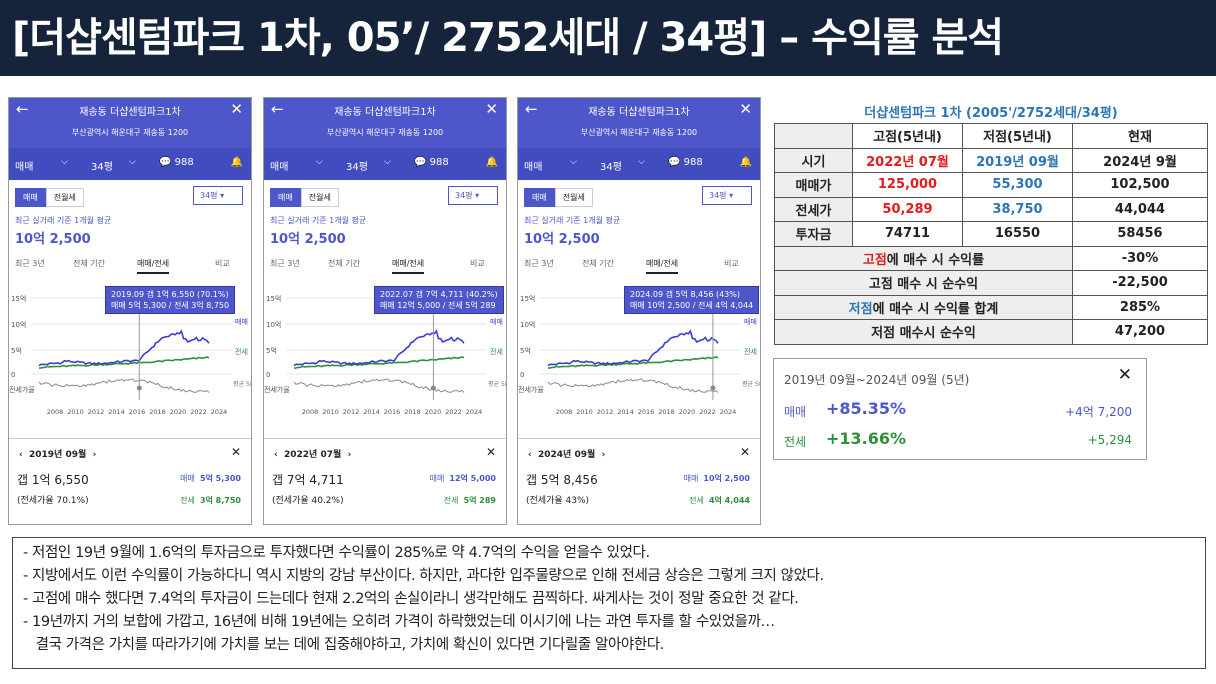 The height and width of the screenshot is (684, 1216). I want to click on table-row: 투자금 74711 16550 58456, so click(991, 234).